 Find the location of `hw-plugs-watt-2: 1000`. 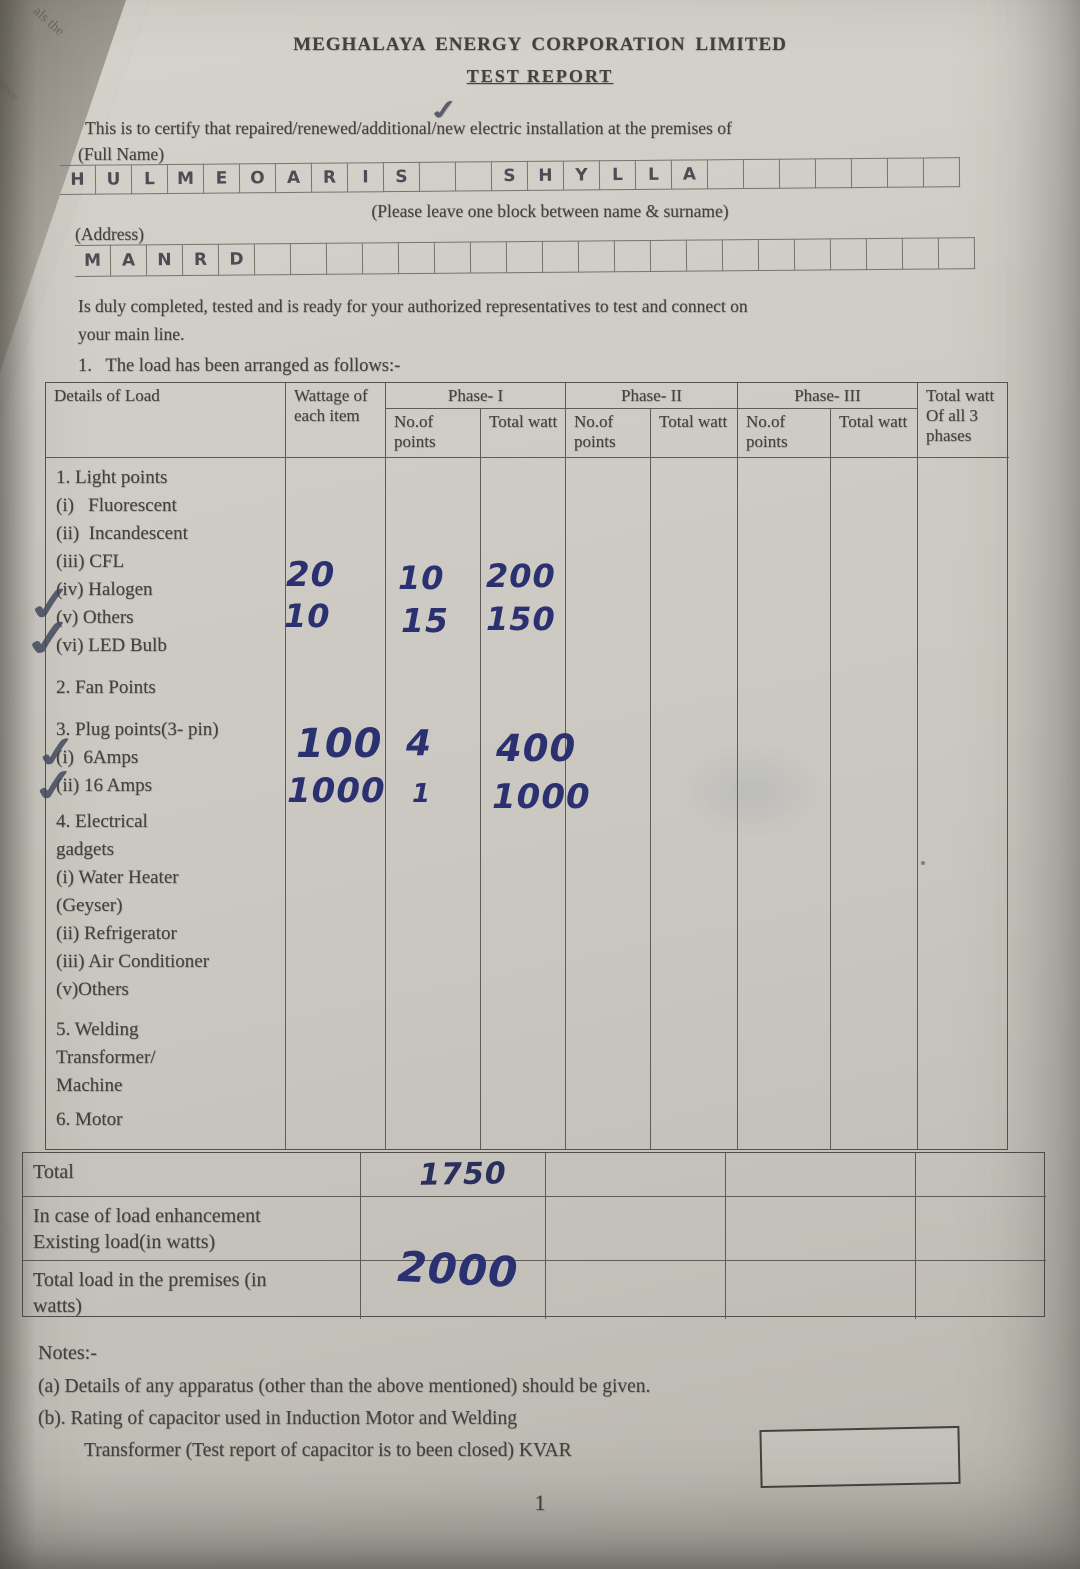

hw-plugs-watt-2: 1000 is located at coordinates (541, 797).